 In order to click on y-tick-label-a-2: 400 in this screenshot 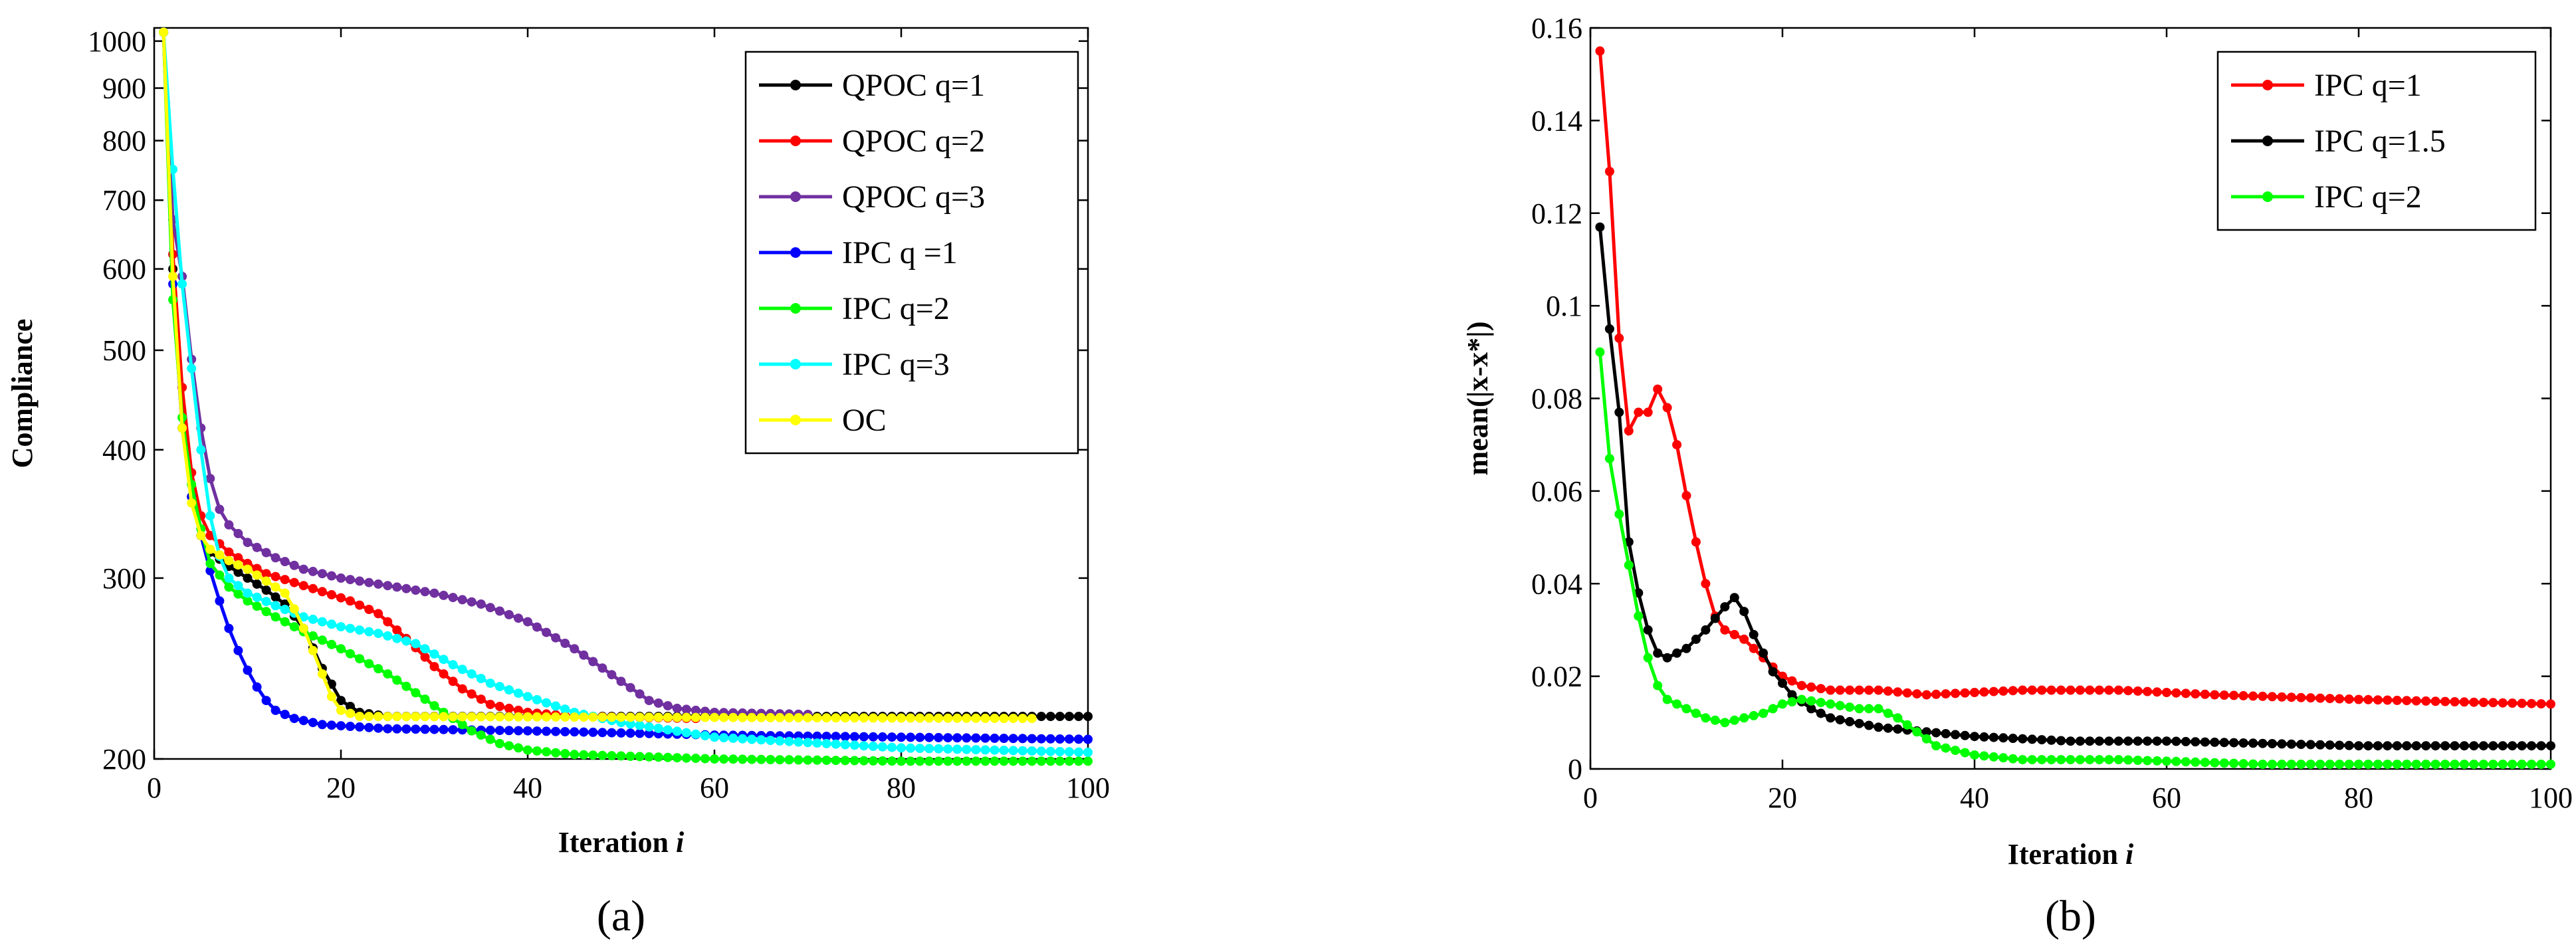, I will do `click(124, 450)`.